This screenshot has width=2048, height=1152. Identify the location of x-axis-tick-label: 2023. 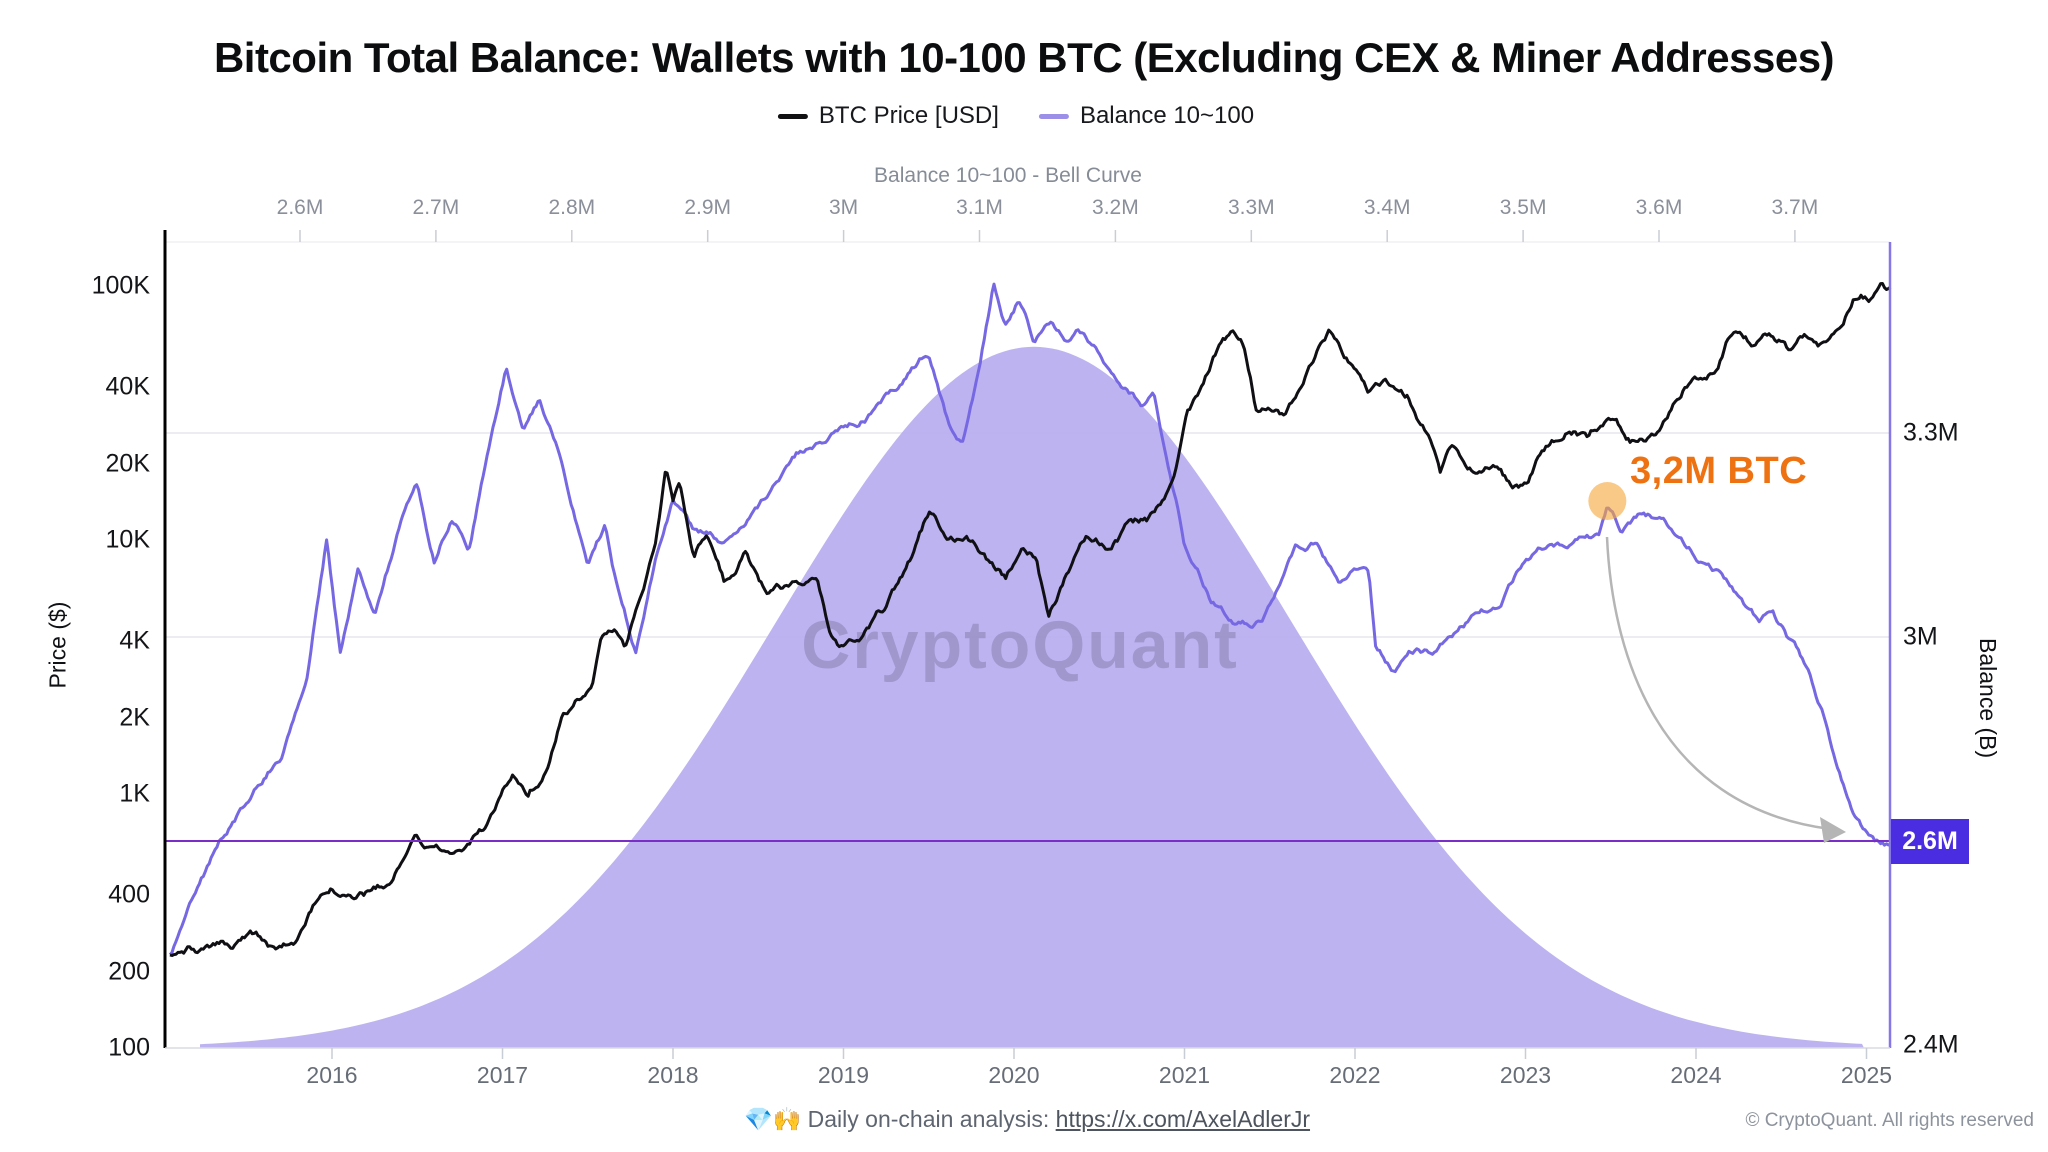
(1525, 1075).